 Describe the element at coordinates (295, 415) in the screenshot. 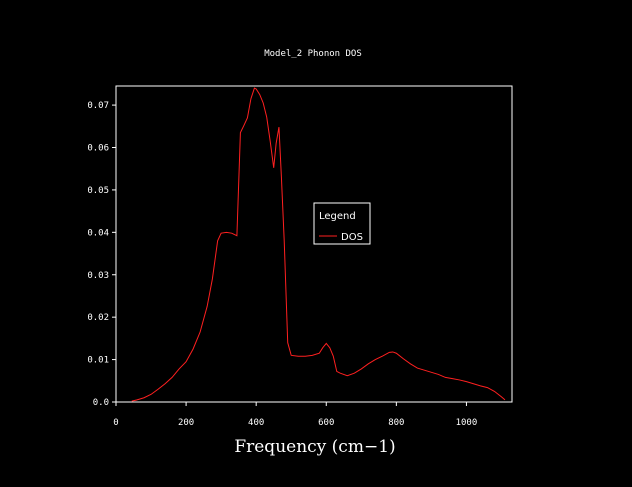

I see `x-axis: 0 200 400 600 800 1000` at that location.